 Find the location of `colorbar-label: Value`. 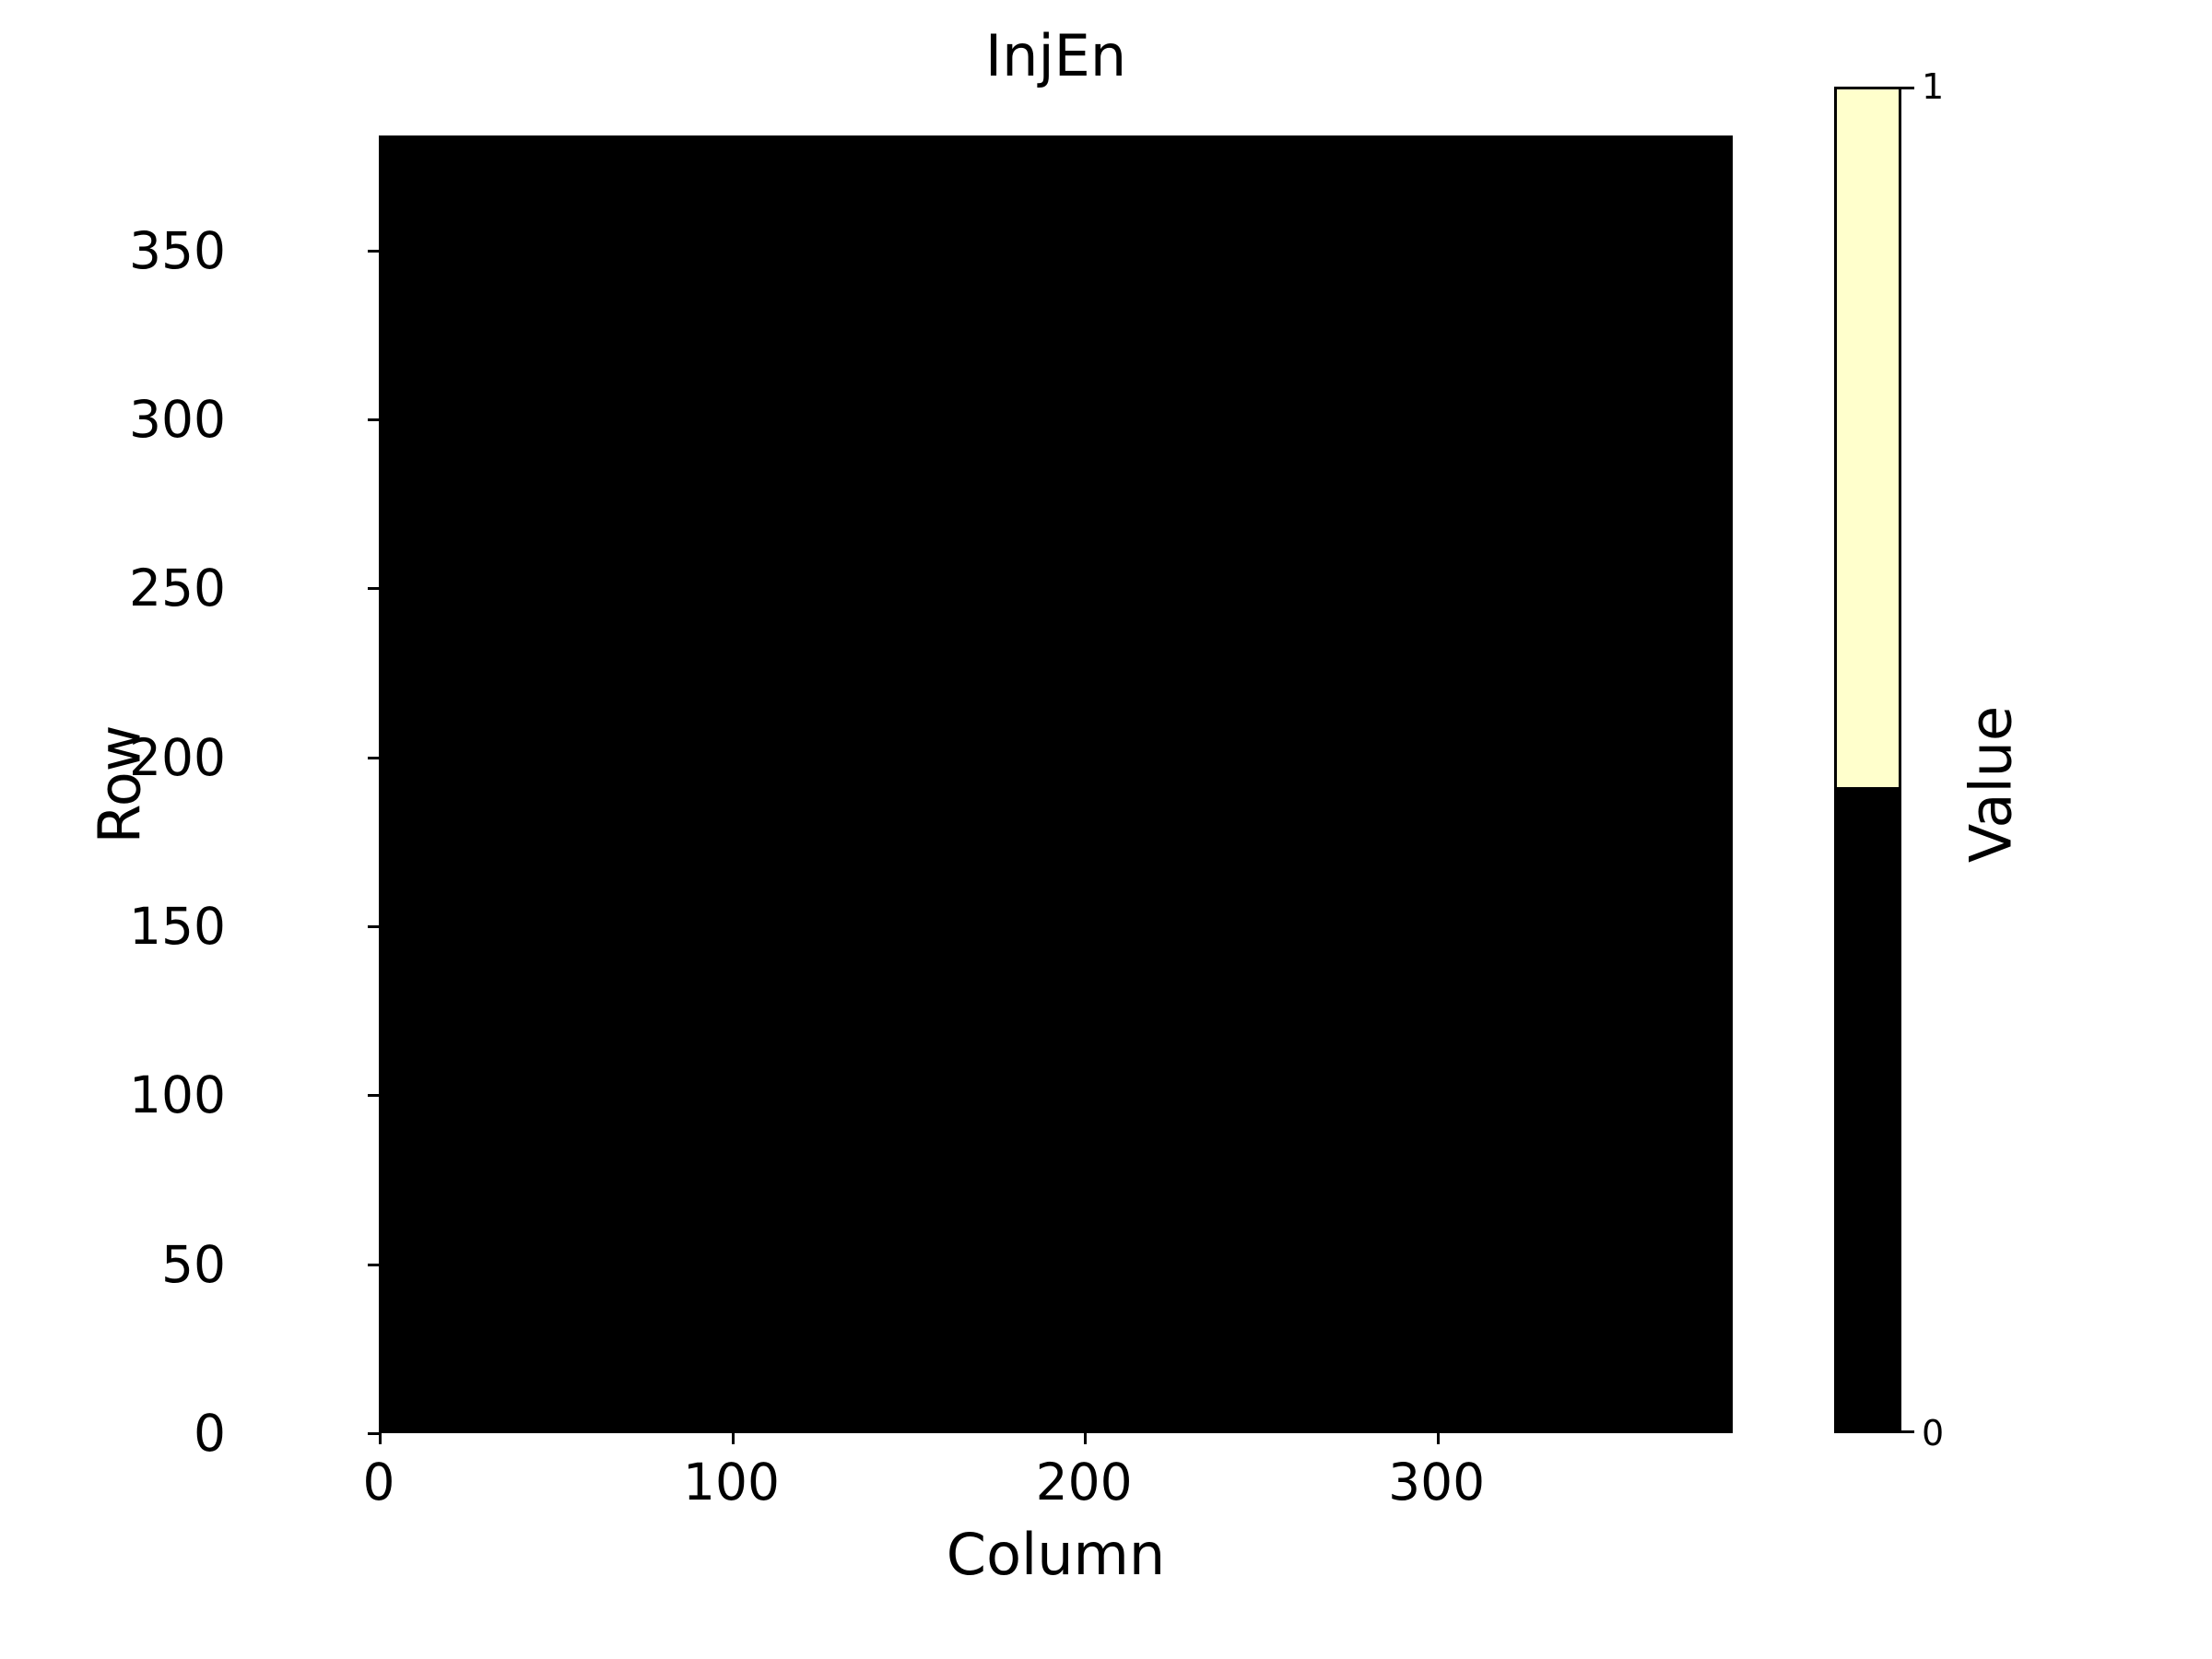

colorbar-label: Value is located at coordinates (1991, 784).